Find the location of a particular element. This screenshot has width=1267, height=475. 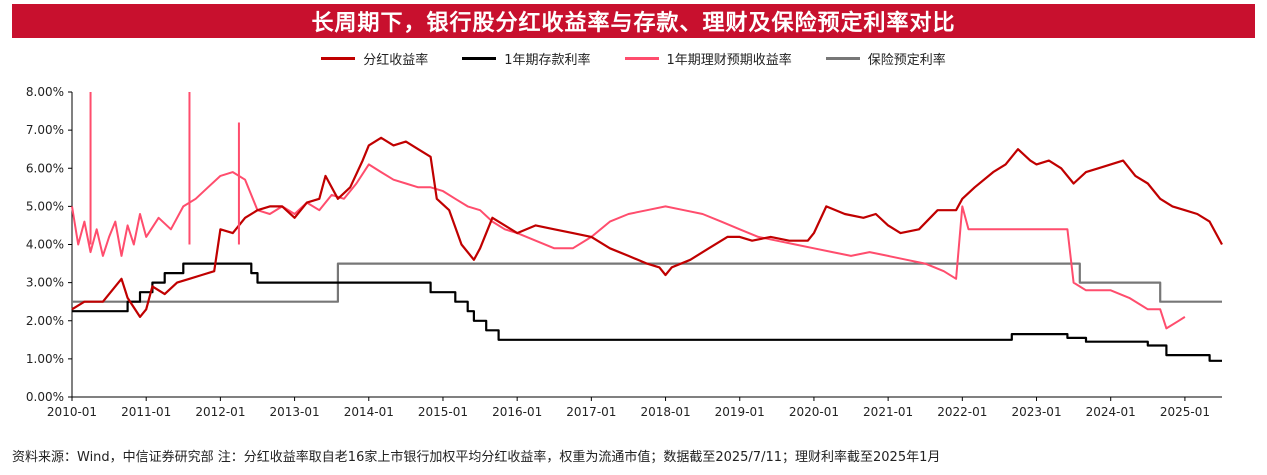

legend-item-wealth: 1年期理财预期收益率 is located at coordinates (708, 58).